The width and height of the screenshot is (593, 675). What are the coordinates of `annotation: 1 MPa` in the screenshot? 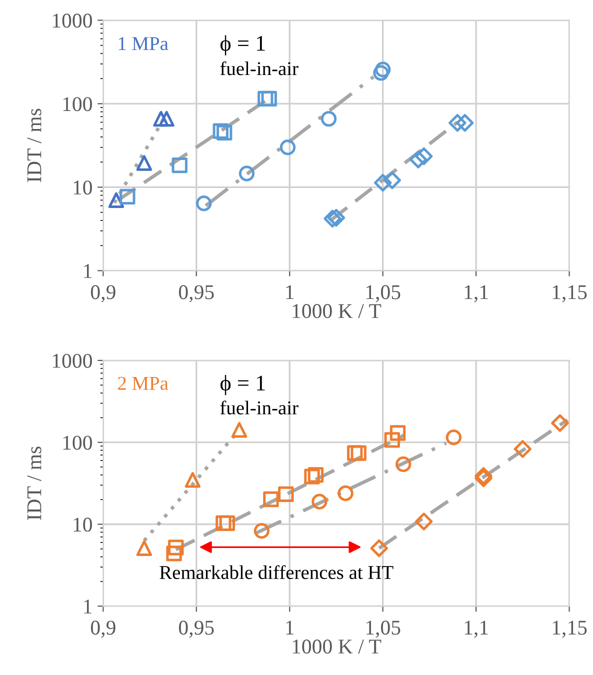 It's located at (143, 43).